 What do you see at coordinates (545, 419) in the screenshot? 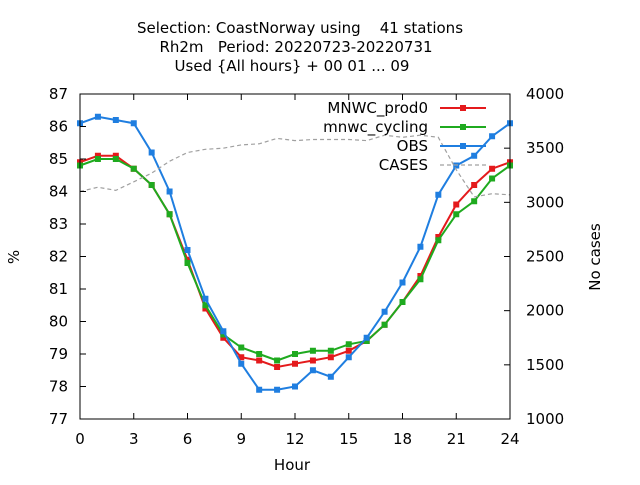
I see `y2-tick-label: 1000` at bounding box center [545, 419].